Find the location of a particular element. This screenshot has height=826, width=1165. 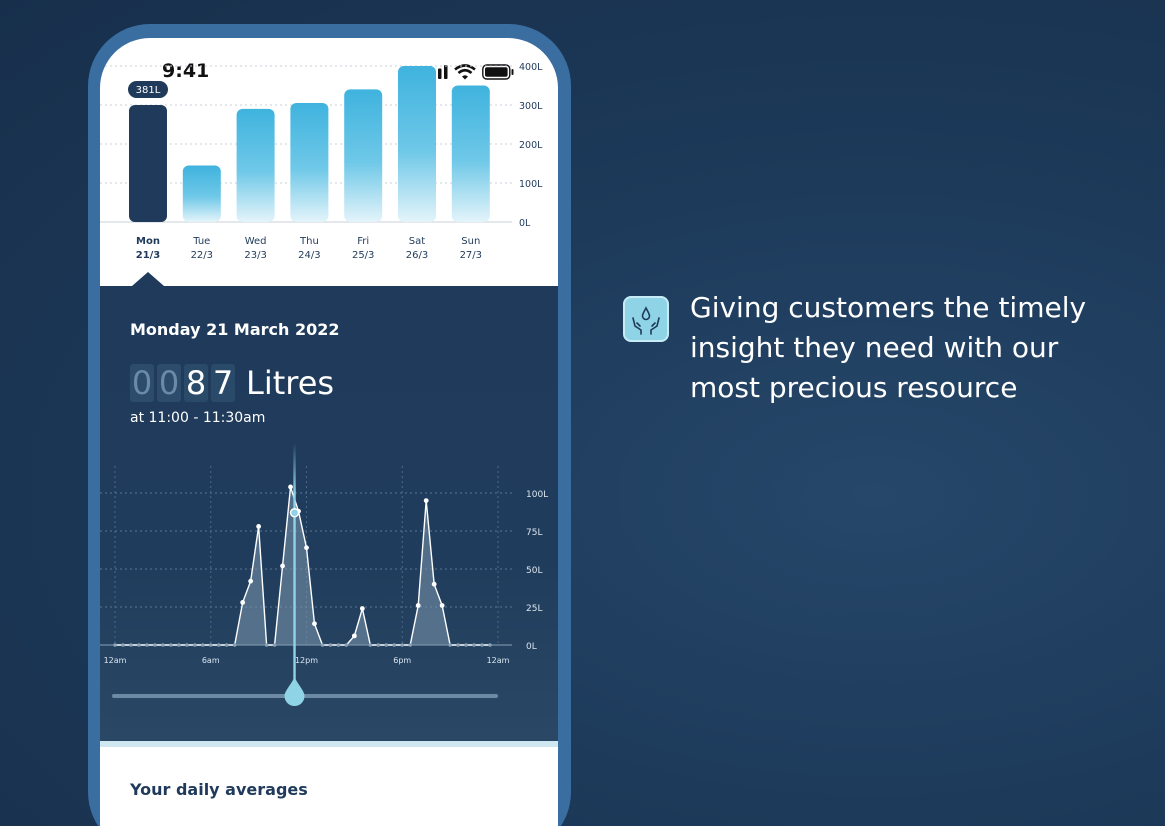

x-tick-label: 12pm is located at coordinates (306, 660).